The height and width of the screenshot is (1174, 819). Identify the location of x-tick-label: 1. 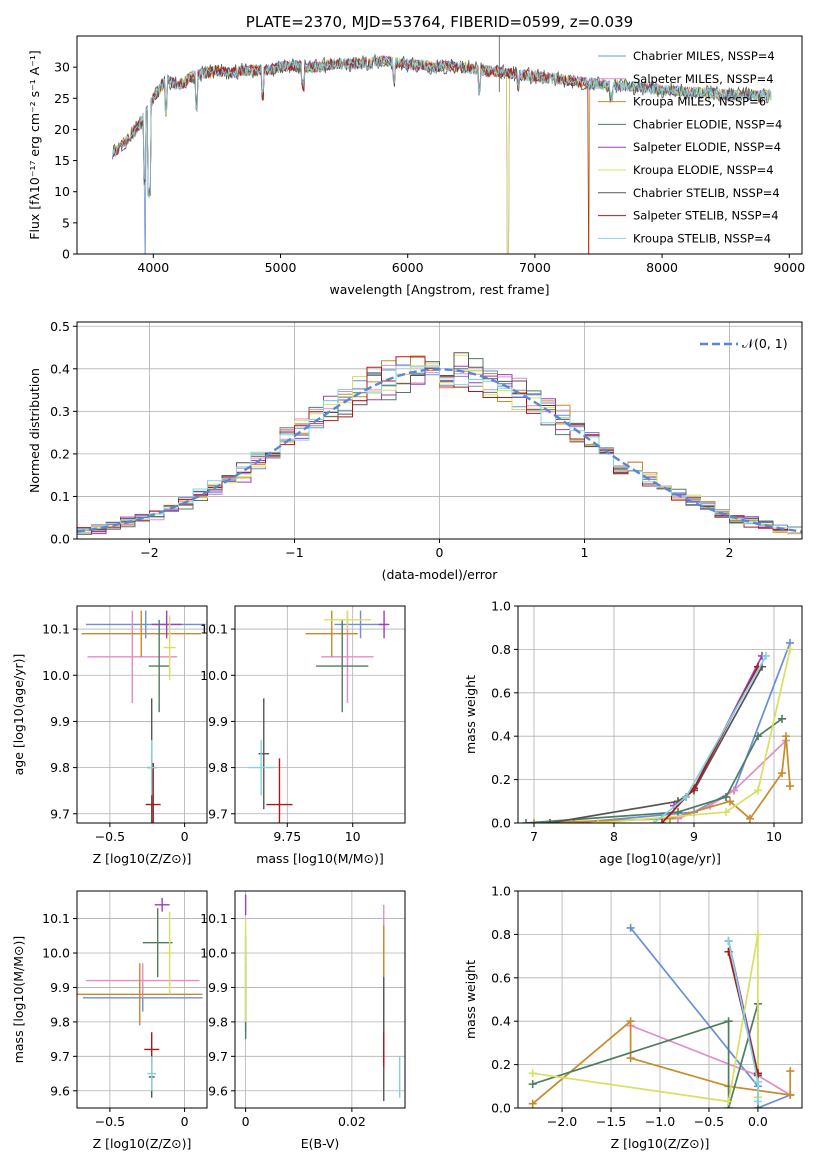
(585, 552).